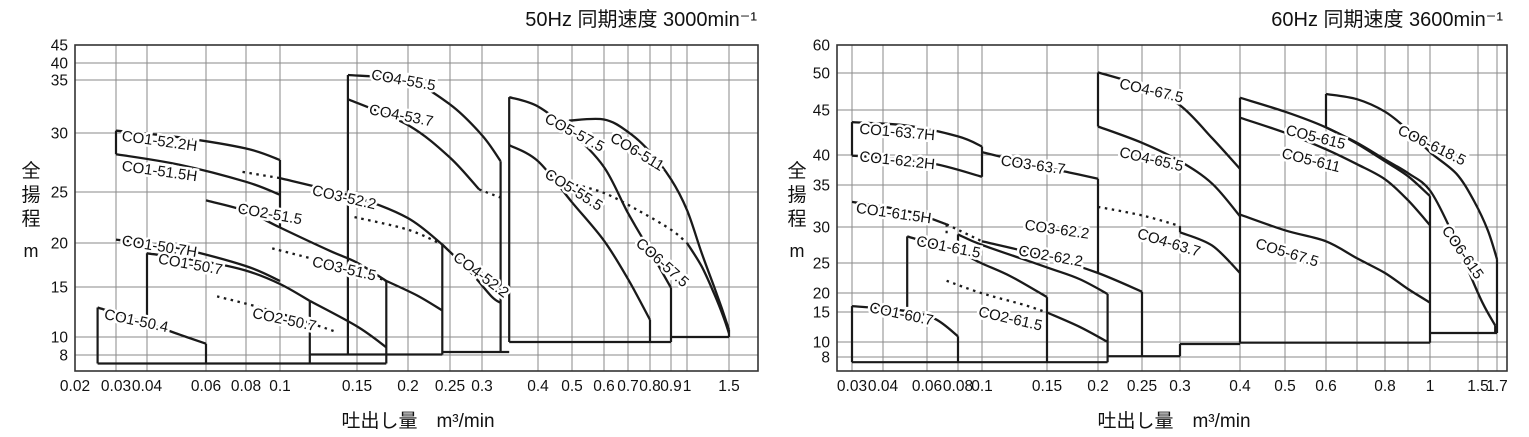 This screenshot has width=1529, height=437. Describe the element at coordinates (413, 144) in the screenshot. I see `curve-CO4-53.7` at that location.